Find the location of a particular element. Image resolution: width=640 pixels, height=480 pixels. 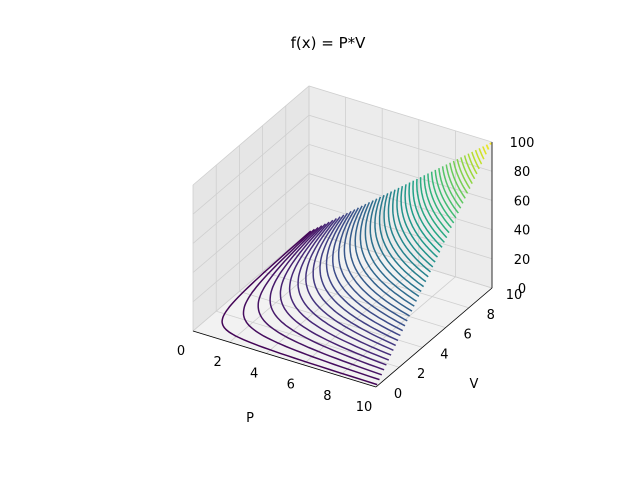

x-tick-label: 10 is located at coordinates (364, 407).